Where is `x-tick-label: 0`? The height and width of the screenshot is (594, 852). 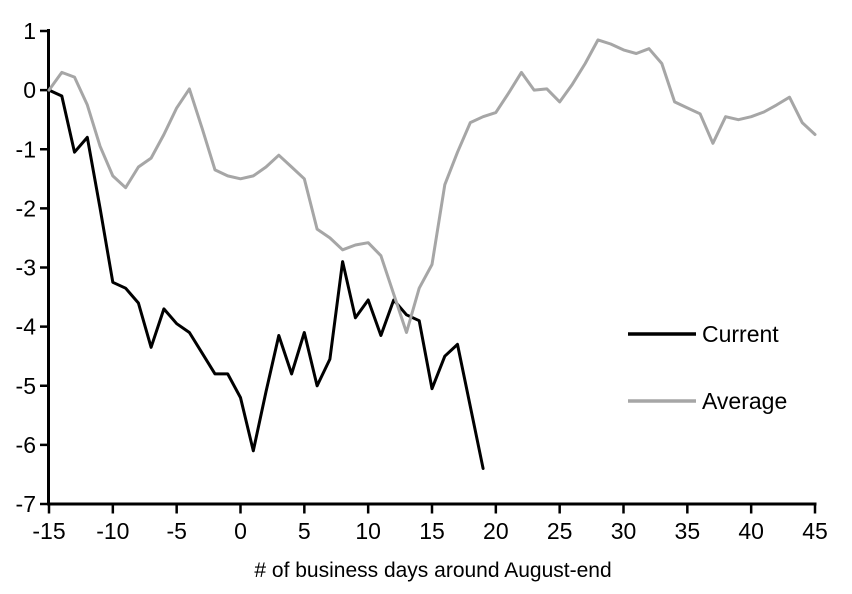 x-tick-label: 0 is located at coordinates (240, 531).